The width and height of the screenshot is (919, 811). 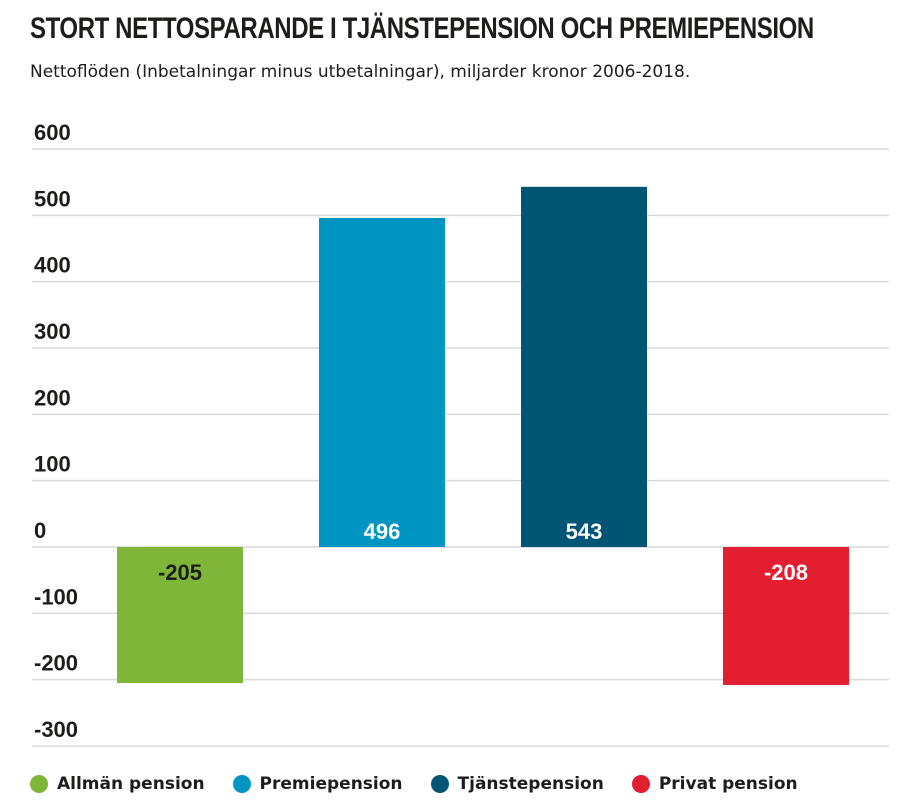 I want to click on bar-value-label: -205, so click(x=180, y=572).